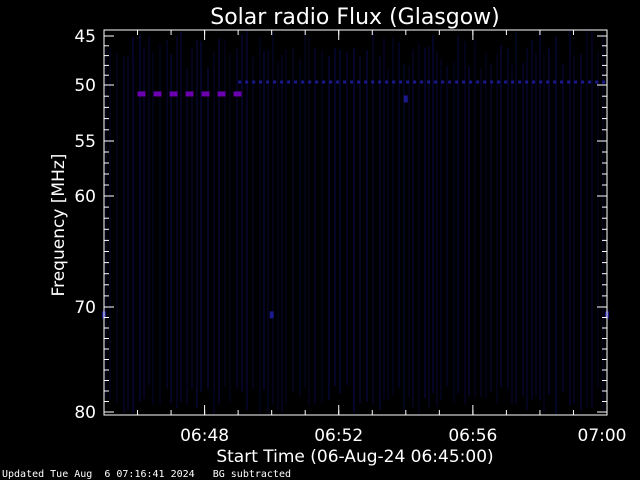 This screenshot has width=640, height=480. Describe the element at coordinates (204, 436) in the screenshot. I see `x-tick-label: 06:48` at that location.